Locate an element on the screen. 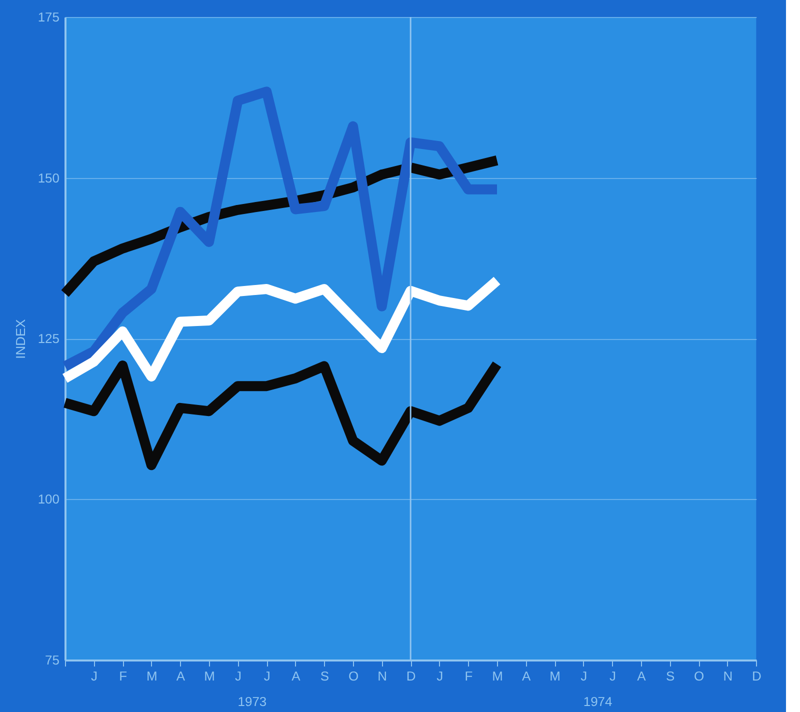  y-tick-label: 175 is located at coordinates (49, 17).